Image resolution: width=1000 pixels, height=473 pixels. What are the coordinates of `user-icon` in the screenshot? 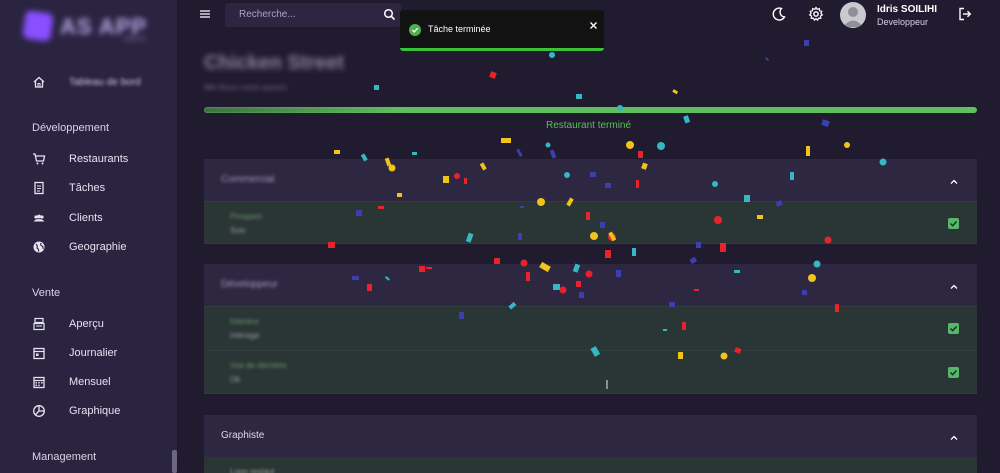 It's located at (853, 17).